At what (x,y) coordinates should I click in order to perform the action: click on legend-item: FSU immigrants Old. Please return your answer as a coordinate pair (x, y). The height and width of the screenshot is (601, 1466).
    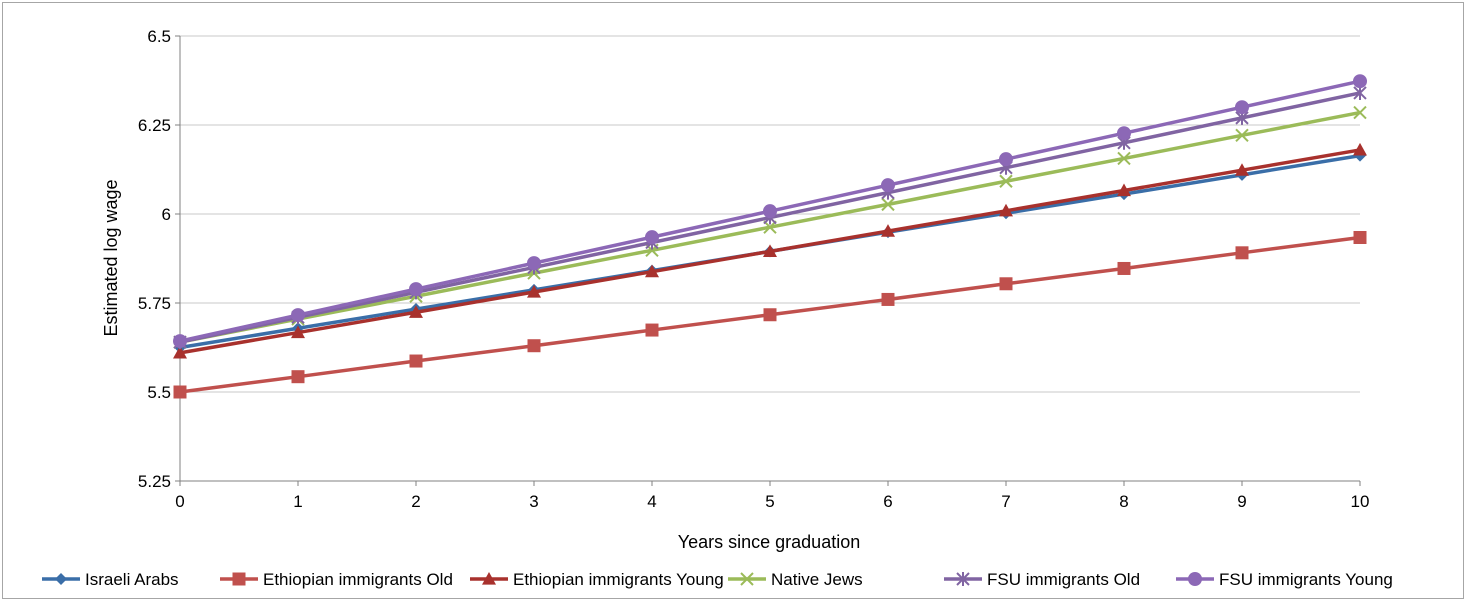
    Looking at the image, I should click on (1042, 579).